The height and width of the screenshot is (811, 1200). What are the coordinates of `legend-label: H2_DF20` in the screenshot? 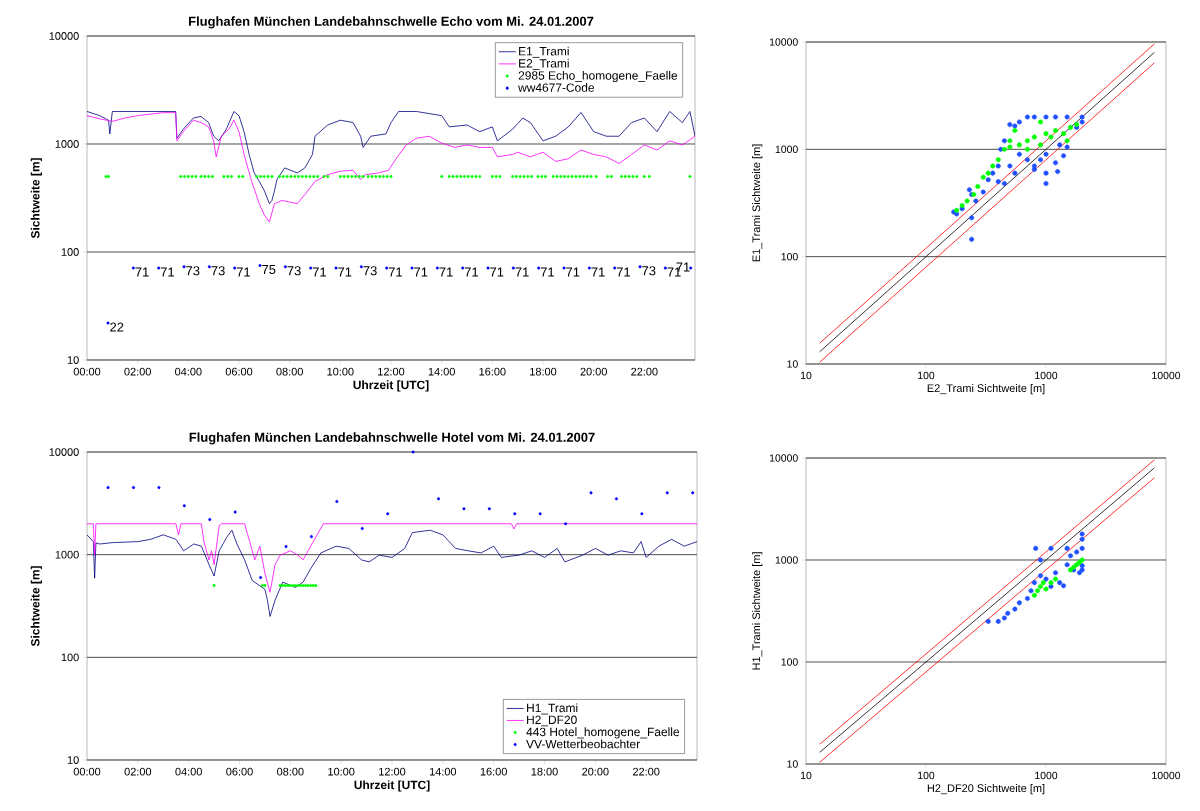 It's located at (552, 721).